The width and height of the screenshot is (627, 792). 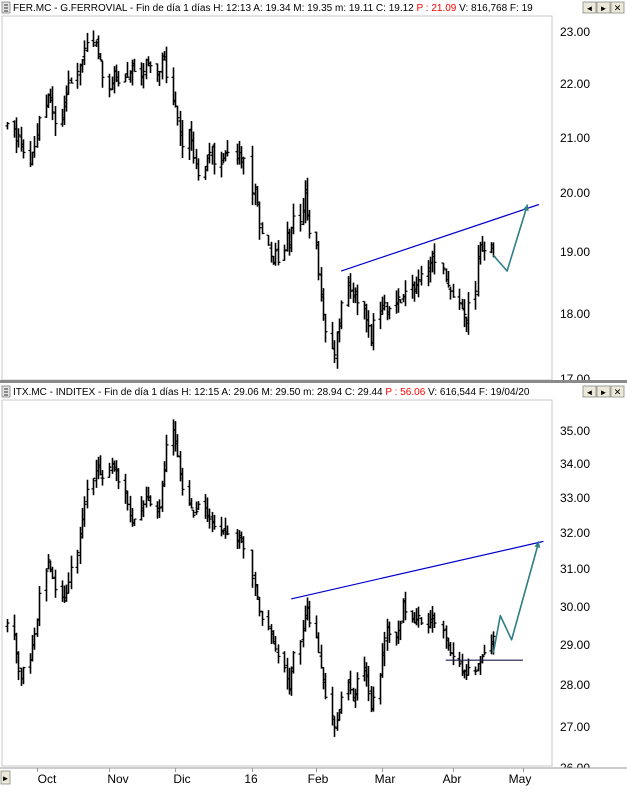 I want to click on itx-projection-arrowhead, so click(x=537, y=544).